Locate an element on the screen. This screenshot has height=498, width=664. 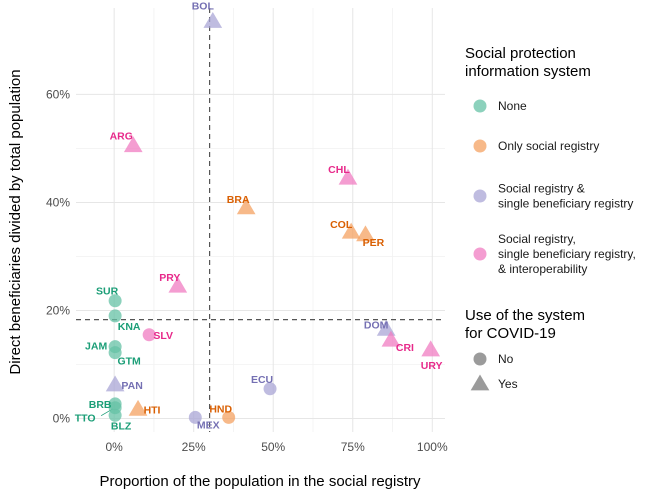
label-pry: PRY is located at coordinates (169, 278).